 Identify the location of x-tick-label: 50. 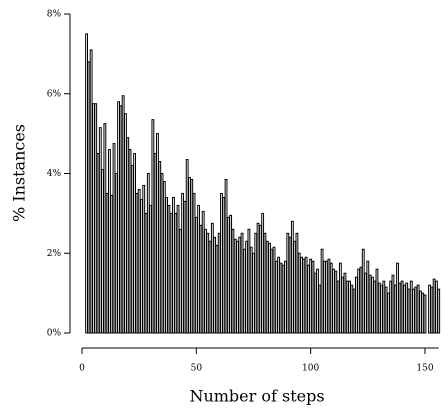
(197, 369).